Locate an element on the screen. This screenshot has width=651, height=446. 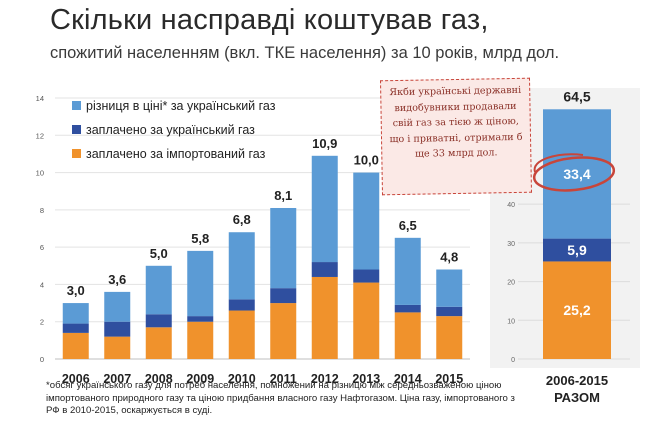
legend-label: заплачено за український газ is located at coordinates (170, 130).